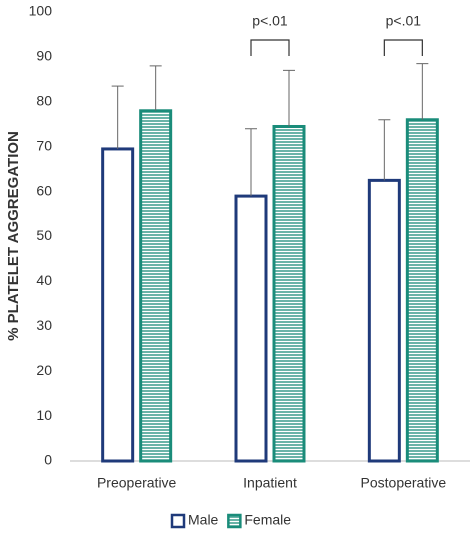  Describe the element at coordinates (44, 415) in the screenshot. I see `y-tick-label: 10` at that location.